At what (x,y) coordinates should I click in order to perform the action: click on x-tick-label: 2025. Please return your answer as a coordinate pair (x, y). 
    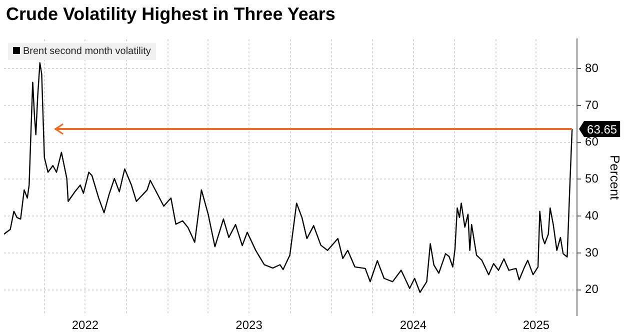
    Looking at the image, I should click on (536, 325).